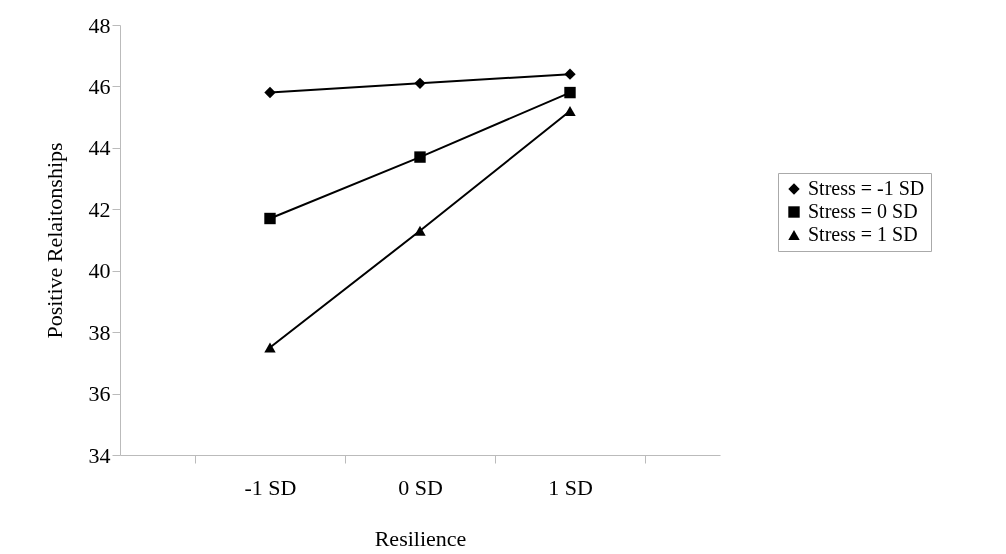  What do you see at coordinates (99, 86) in the screenshot?
I see `y-tick-label: 46` at bounding box center [99, 86].